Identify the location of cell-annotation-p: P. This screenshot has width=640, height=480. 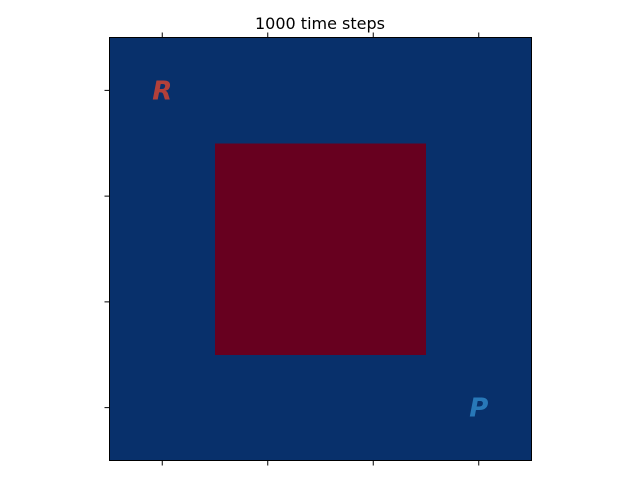
(478, 409).